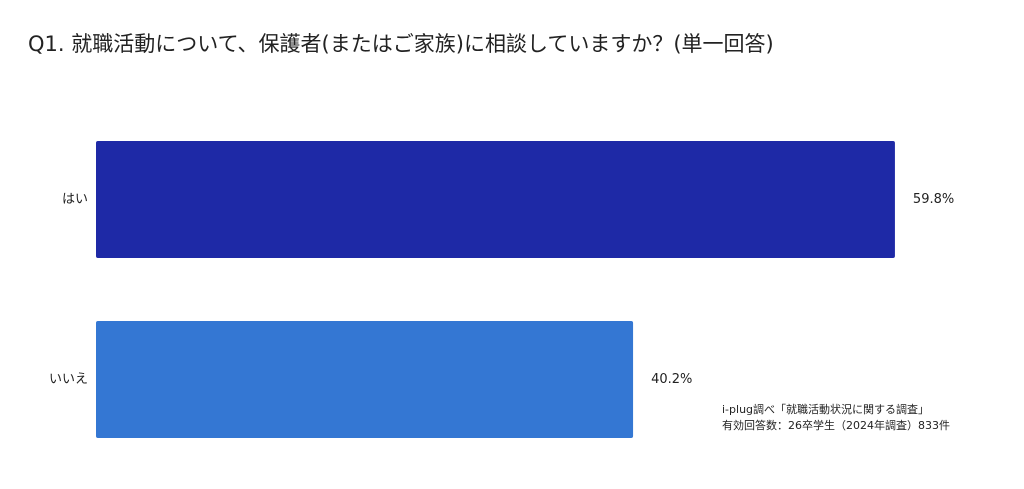  Describe the element at coordinates (75, 199) in the screenshot. I see `category-label: はい` at that location.